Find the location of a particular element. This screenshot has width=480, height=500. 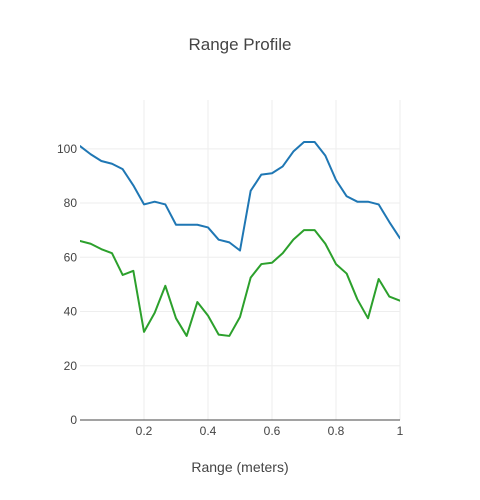

y-tick-label: 60 is located at coordinates (71, 257).